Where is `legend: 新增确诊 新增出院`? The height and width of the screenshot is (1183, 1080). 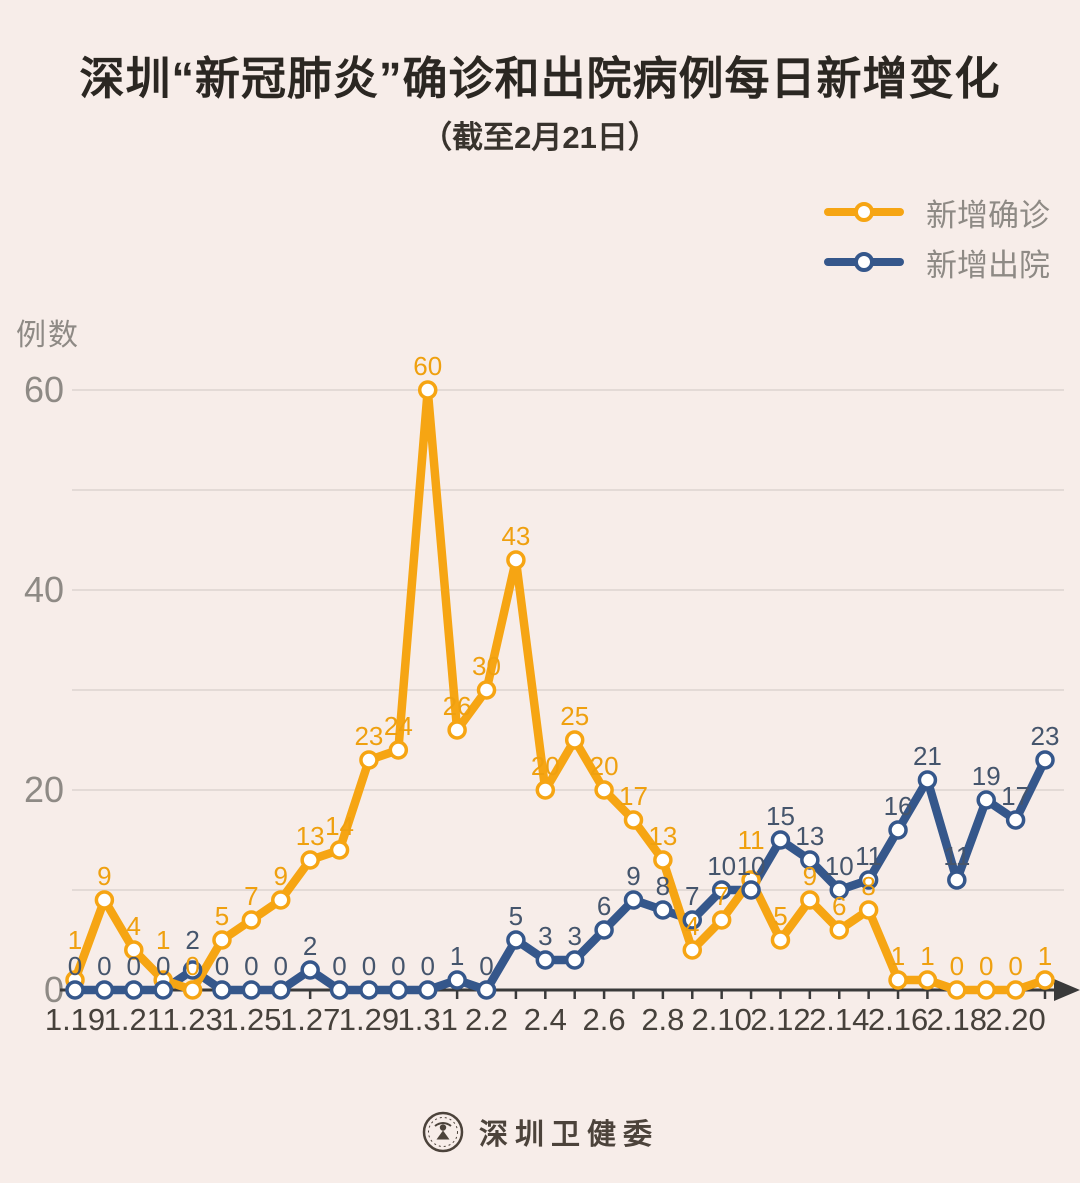
legend: 新增确诊 新增出院 is located at coordinates (937, 238).